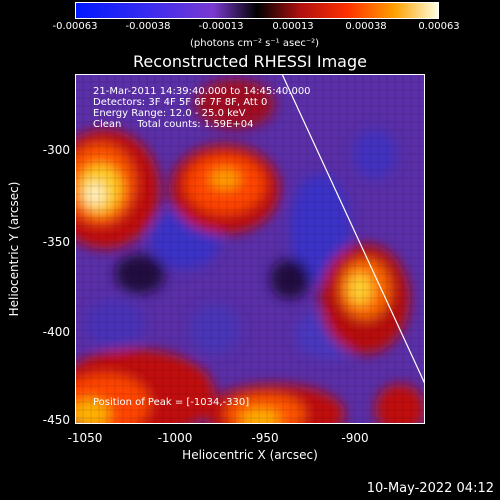 The height and width of the screenshot is (500, 500). Describe the element at coordinates (169, 113) in the screenshot. I see `energy-range-label: Energy Range: 12.0 - 25.0 keV` at that location.